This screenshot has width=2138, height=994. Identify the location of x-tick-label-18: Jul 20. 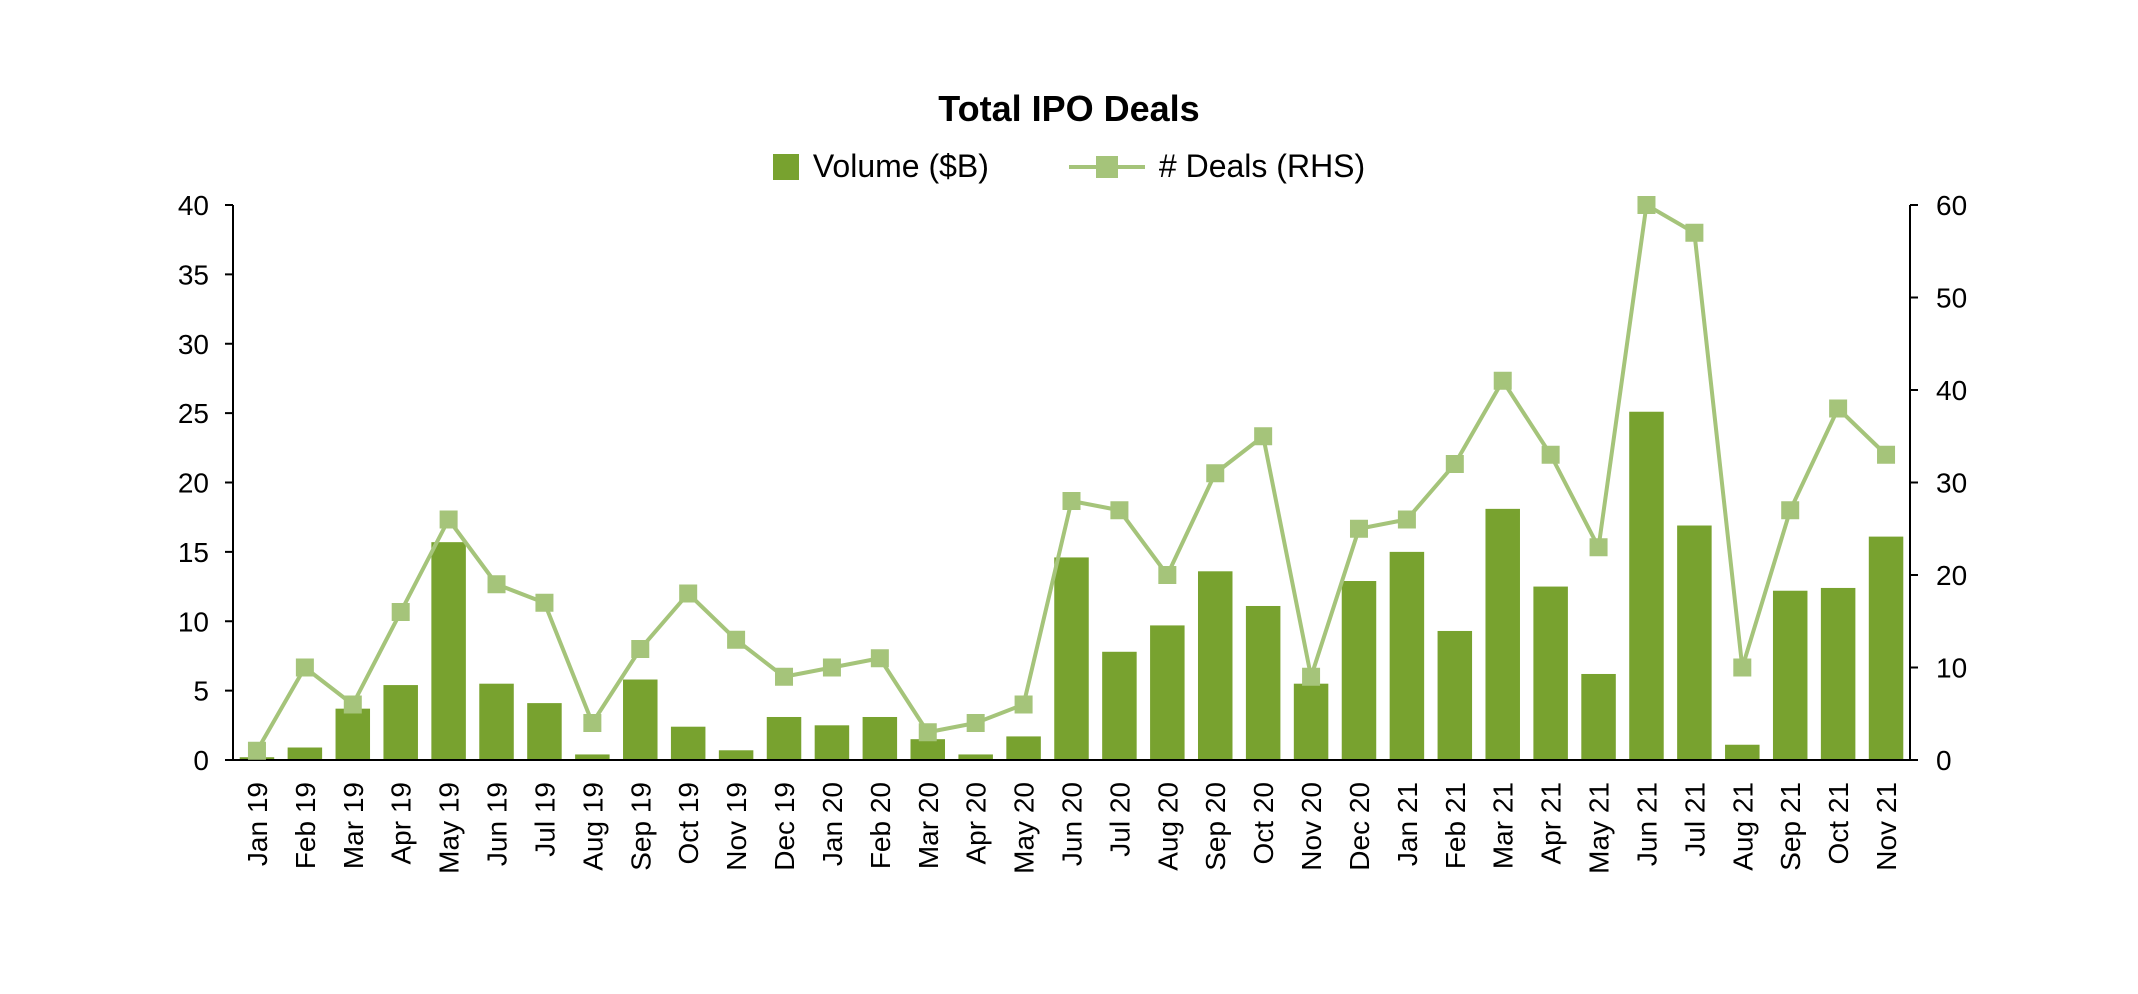
(1119, 819).